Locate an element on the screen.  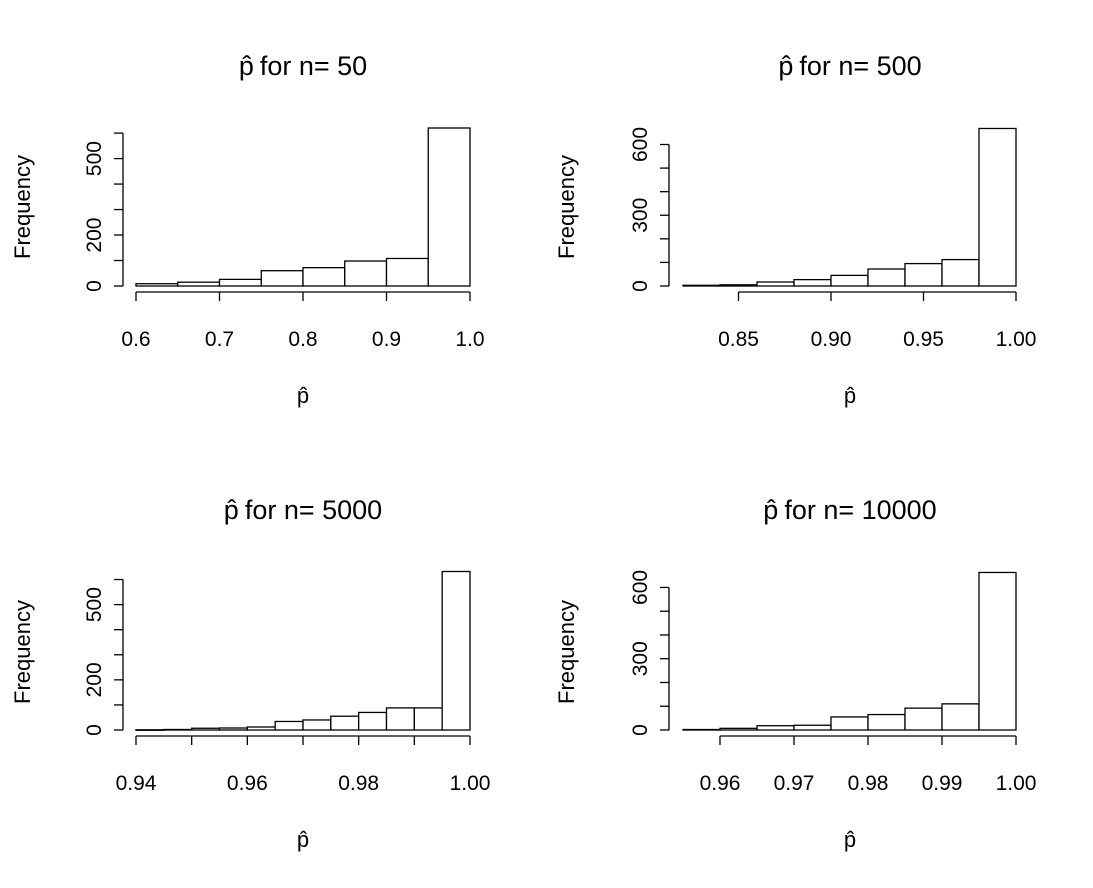
x-tick-label: 0.8 is located at coordinates (302, 339).